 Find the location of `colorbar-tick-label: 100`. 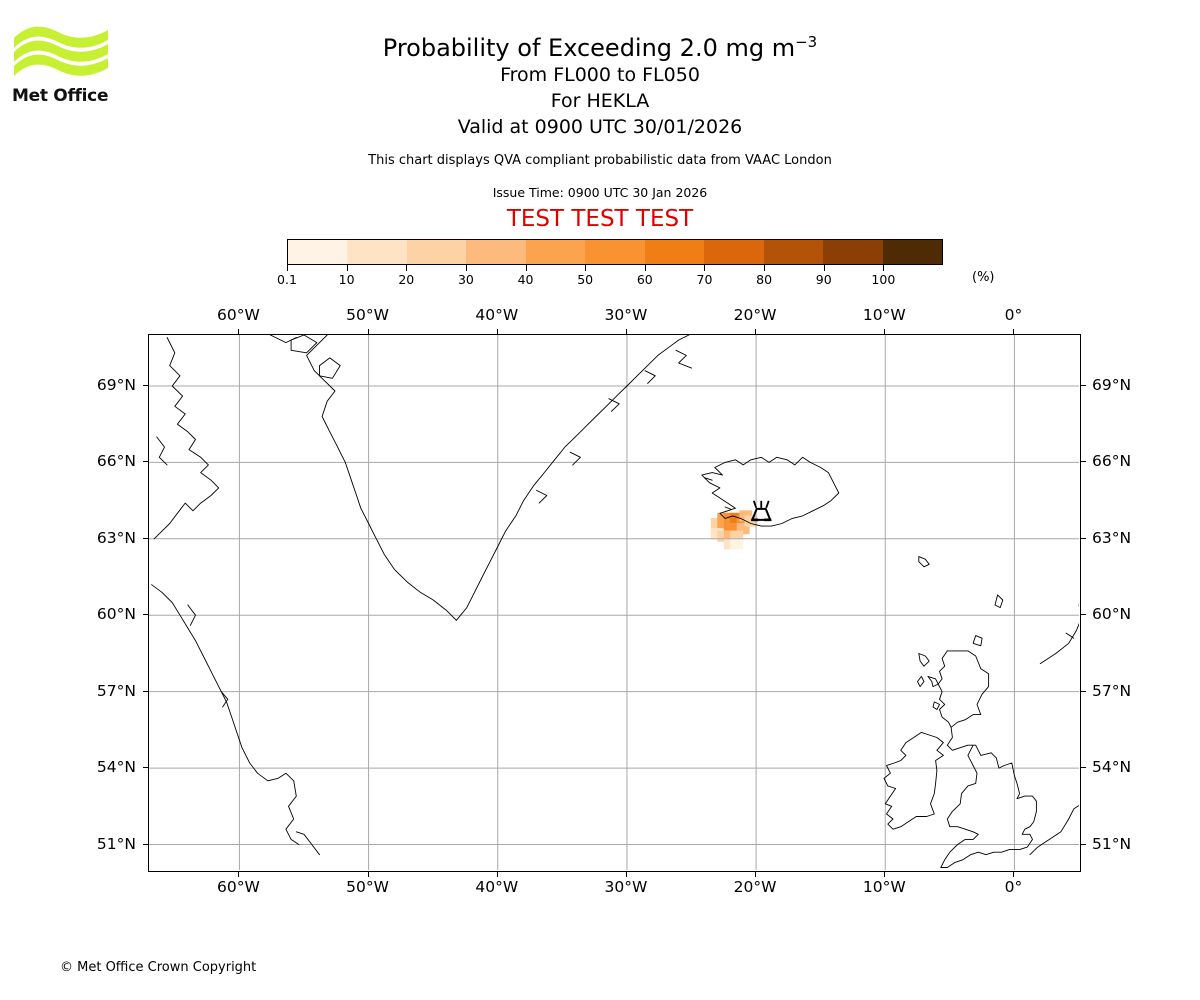

colorbar-tick-label: 100 is located at coordinates (883, 279).